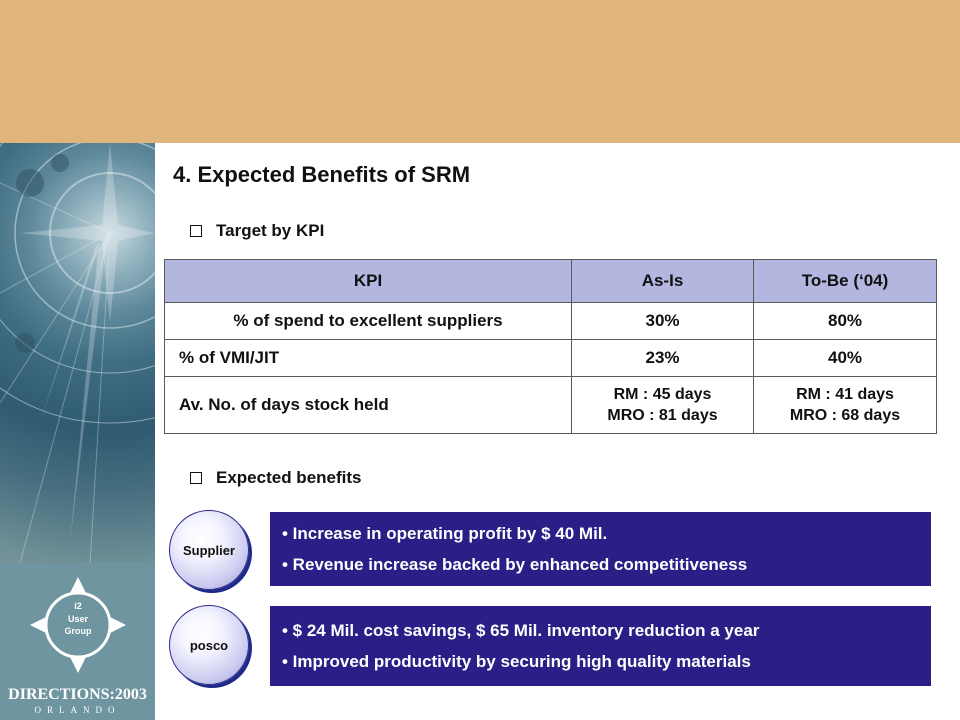  Describe the element at coordinates (368, 321) in the screenshot. I see `kpi-cell: % of spend to excellent suppliers` at that location.